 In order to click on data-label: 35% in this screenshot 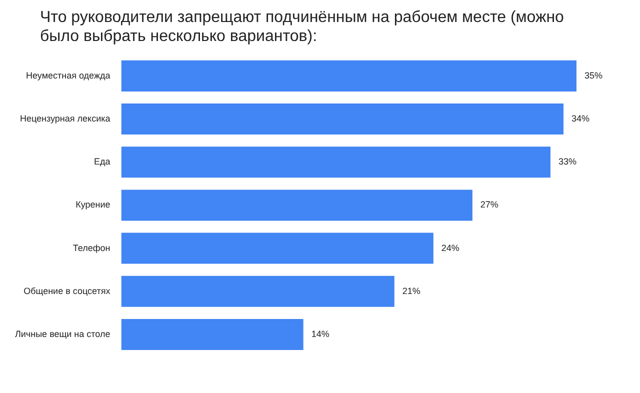, I will do `click(593, 75)`.